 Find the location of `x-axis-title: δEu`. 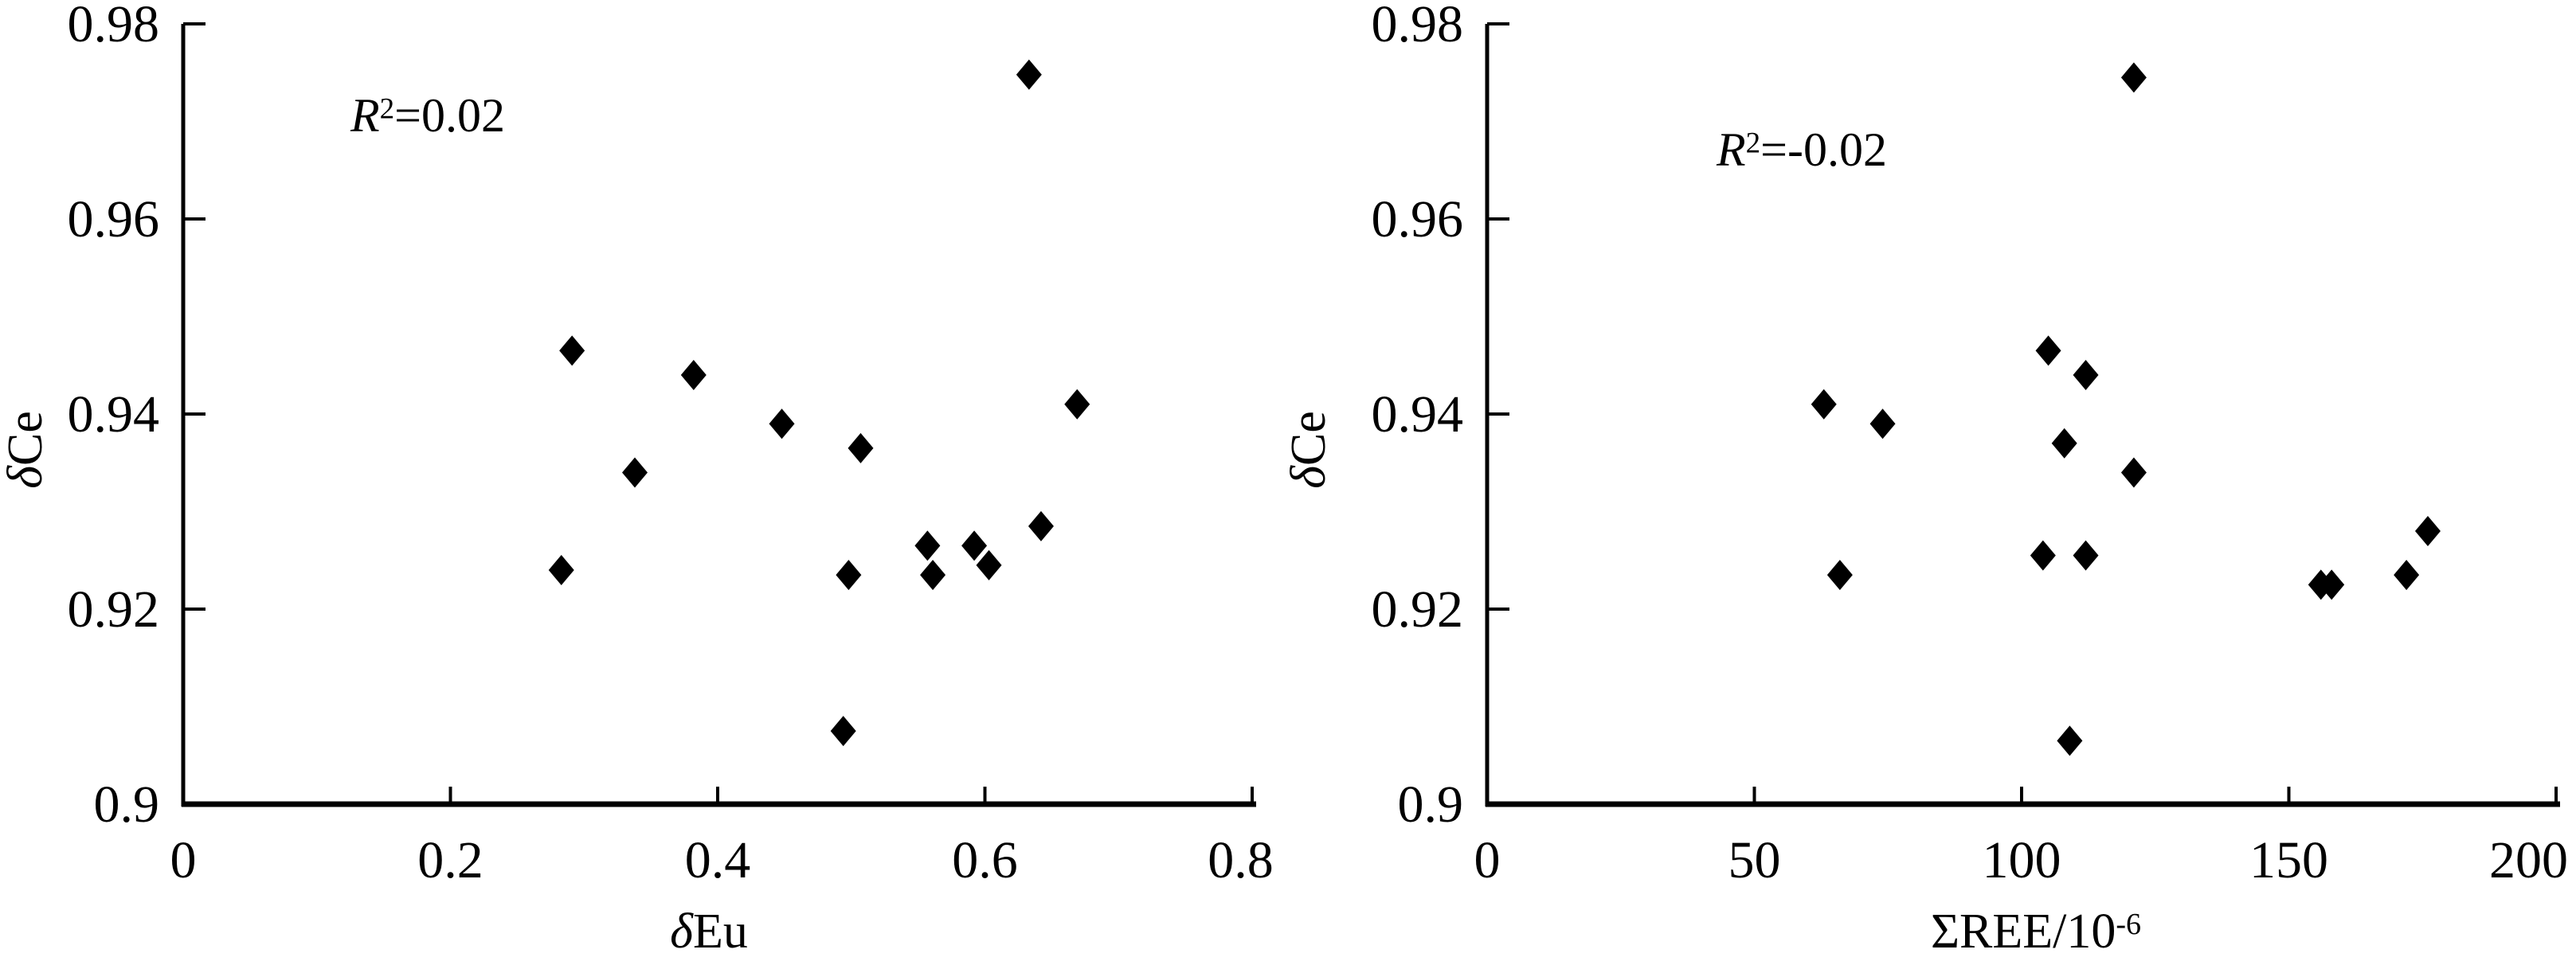

x-axis-title: δEu is located at coordinates (709, 931).